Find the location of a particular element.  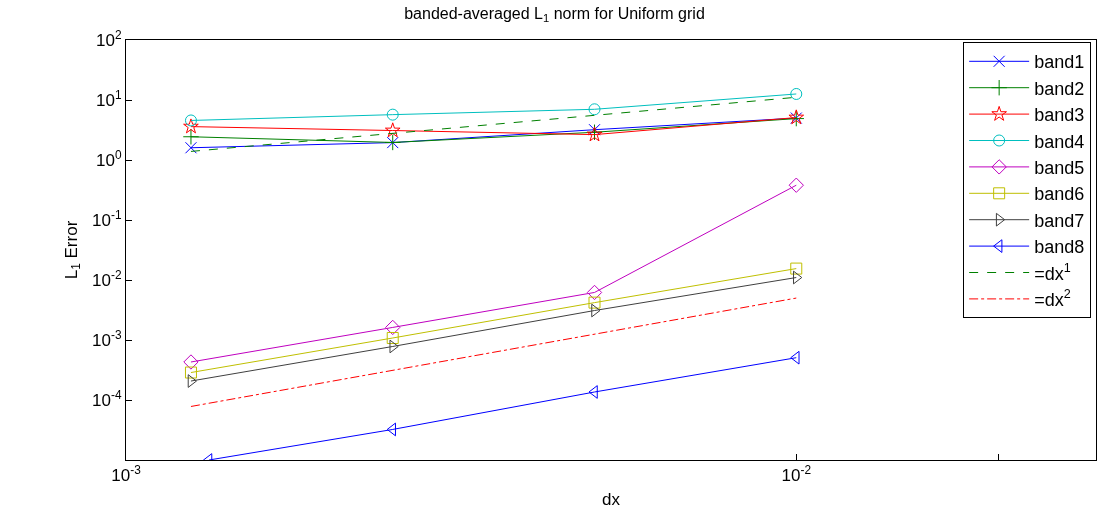

legend-label: =dx$^{2}$ is located at coordinates (1052, 298).